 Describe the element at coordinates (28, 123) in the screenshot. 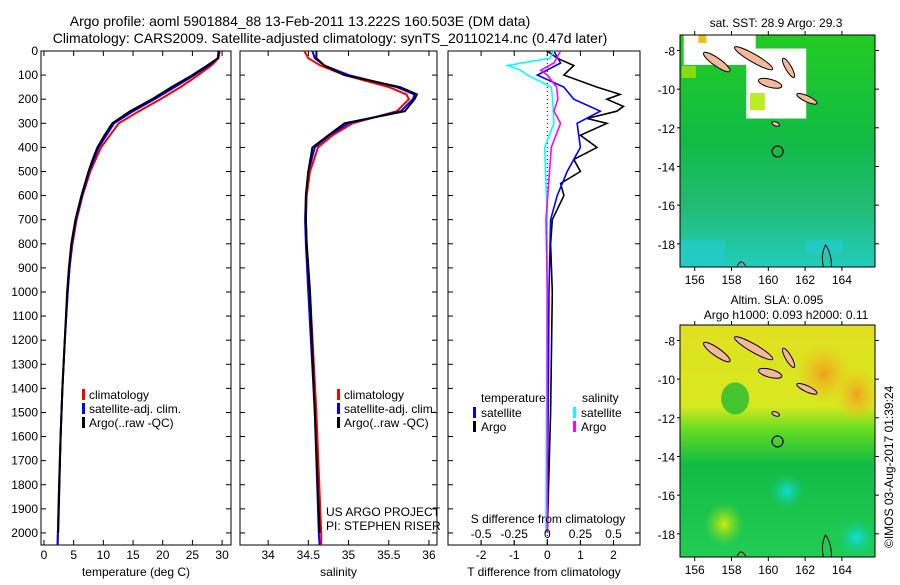

I see `y-tick-label: 300` at that location.